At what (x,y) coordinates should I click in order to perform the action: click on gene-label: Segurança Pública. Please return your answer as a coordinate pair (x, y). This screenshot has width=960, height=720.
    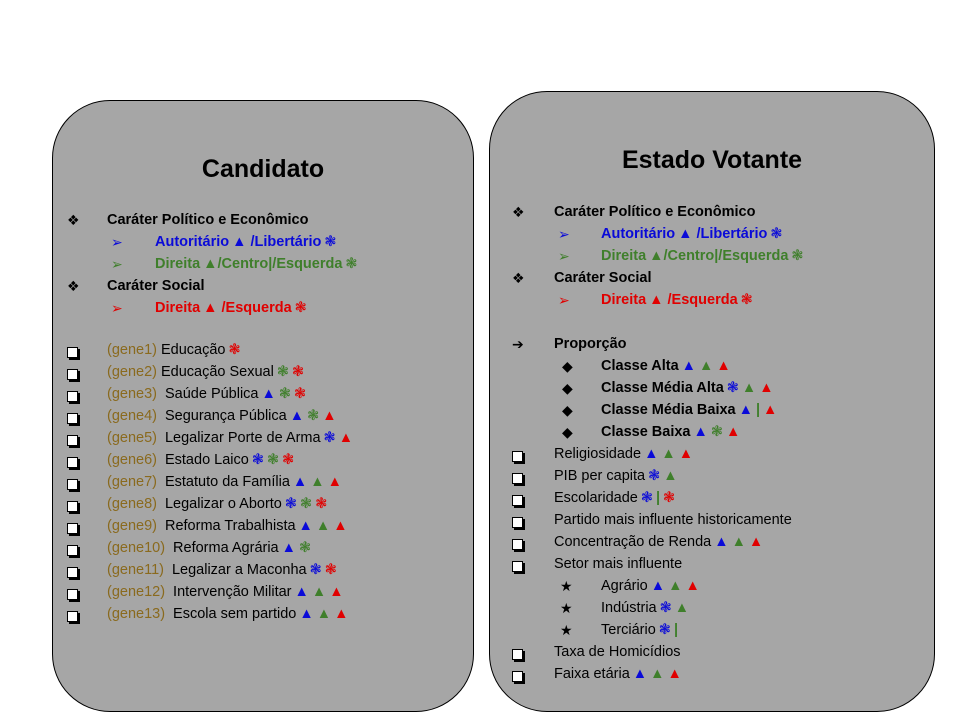
    Looking at the image, I should click on (225, 416).